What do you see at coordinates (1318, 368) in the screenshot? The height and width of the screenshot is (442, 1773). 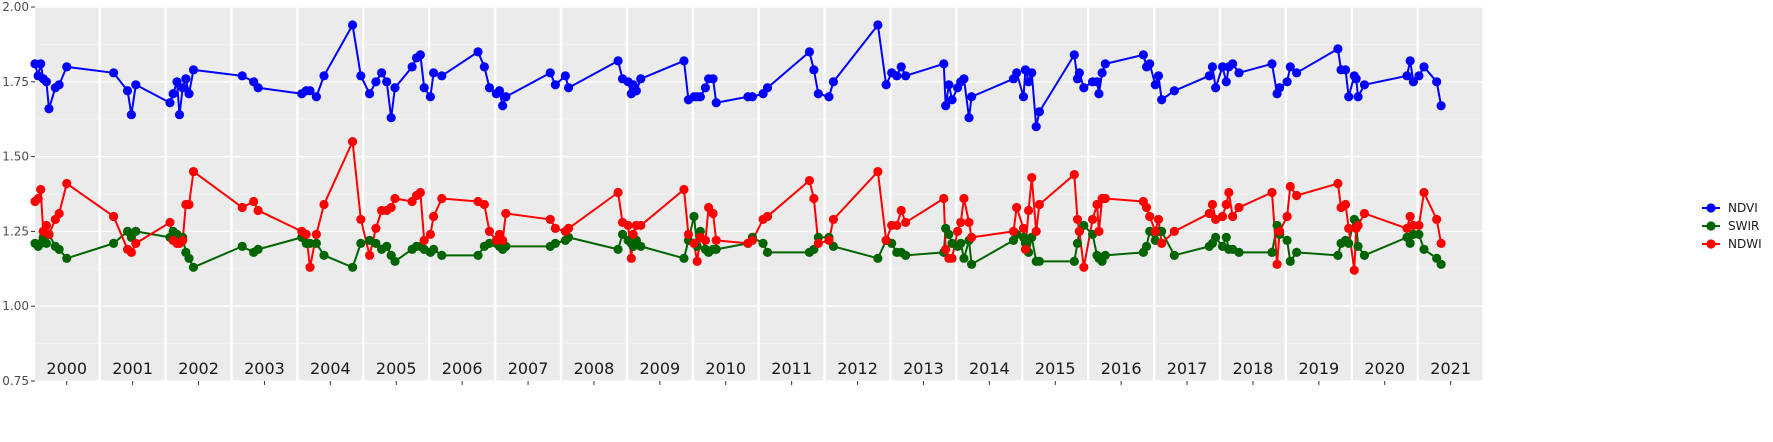 I see `facet-label-2019: 2019` at bounding box center [1318, 368].